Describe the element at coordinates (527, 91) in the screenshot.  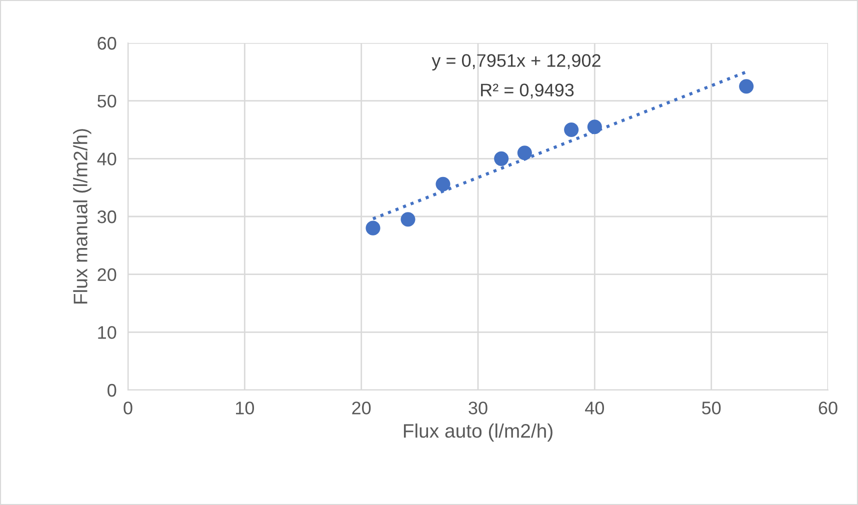
I see `annotation: R² = 0,9493` at that location.